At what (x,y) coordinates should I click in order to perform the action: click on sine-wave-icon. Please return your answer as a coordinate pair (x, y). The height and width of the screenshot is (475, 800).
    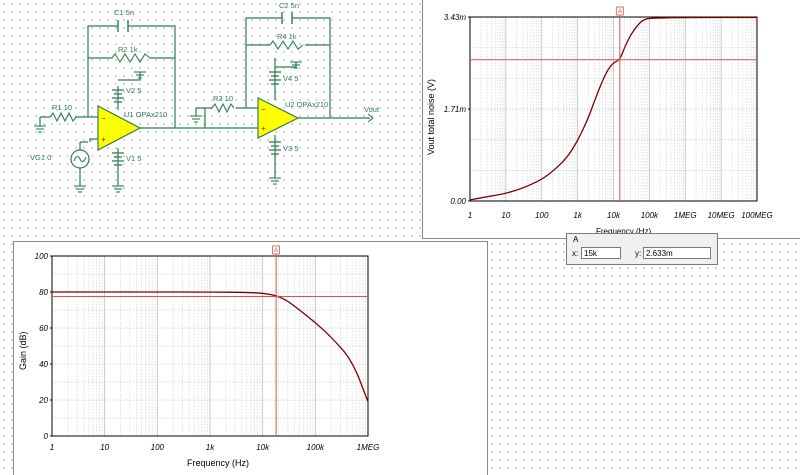
    Looking at the image, I should click on (80, 159).